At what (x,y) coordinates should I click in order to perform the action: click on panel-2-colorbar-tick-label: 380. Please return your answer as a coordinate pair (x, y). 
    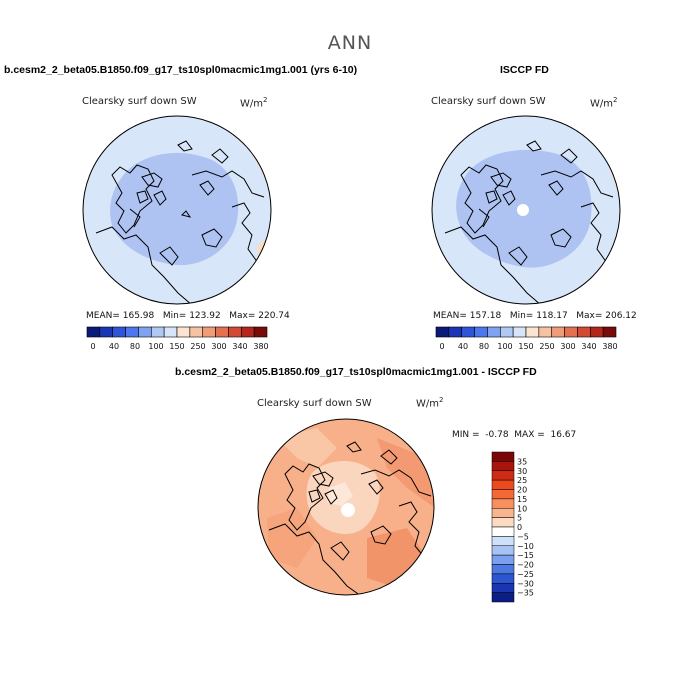
    Looking at the image, I should click on (609, 346).